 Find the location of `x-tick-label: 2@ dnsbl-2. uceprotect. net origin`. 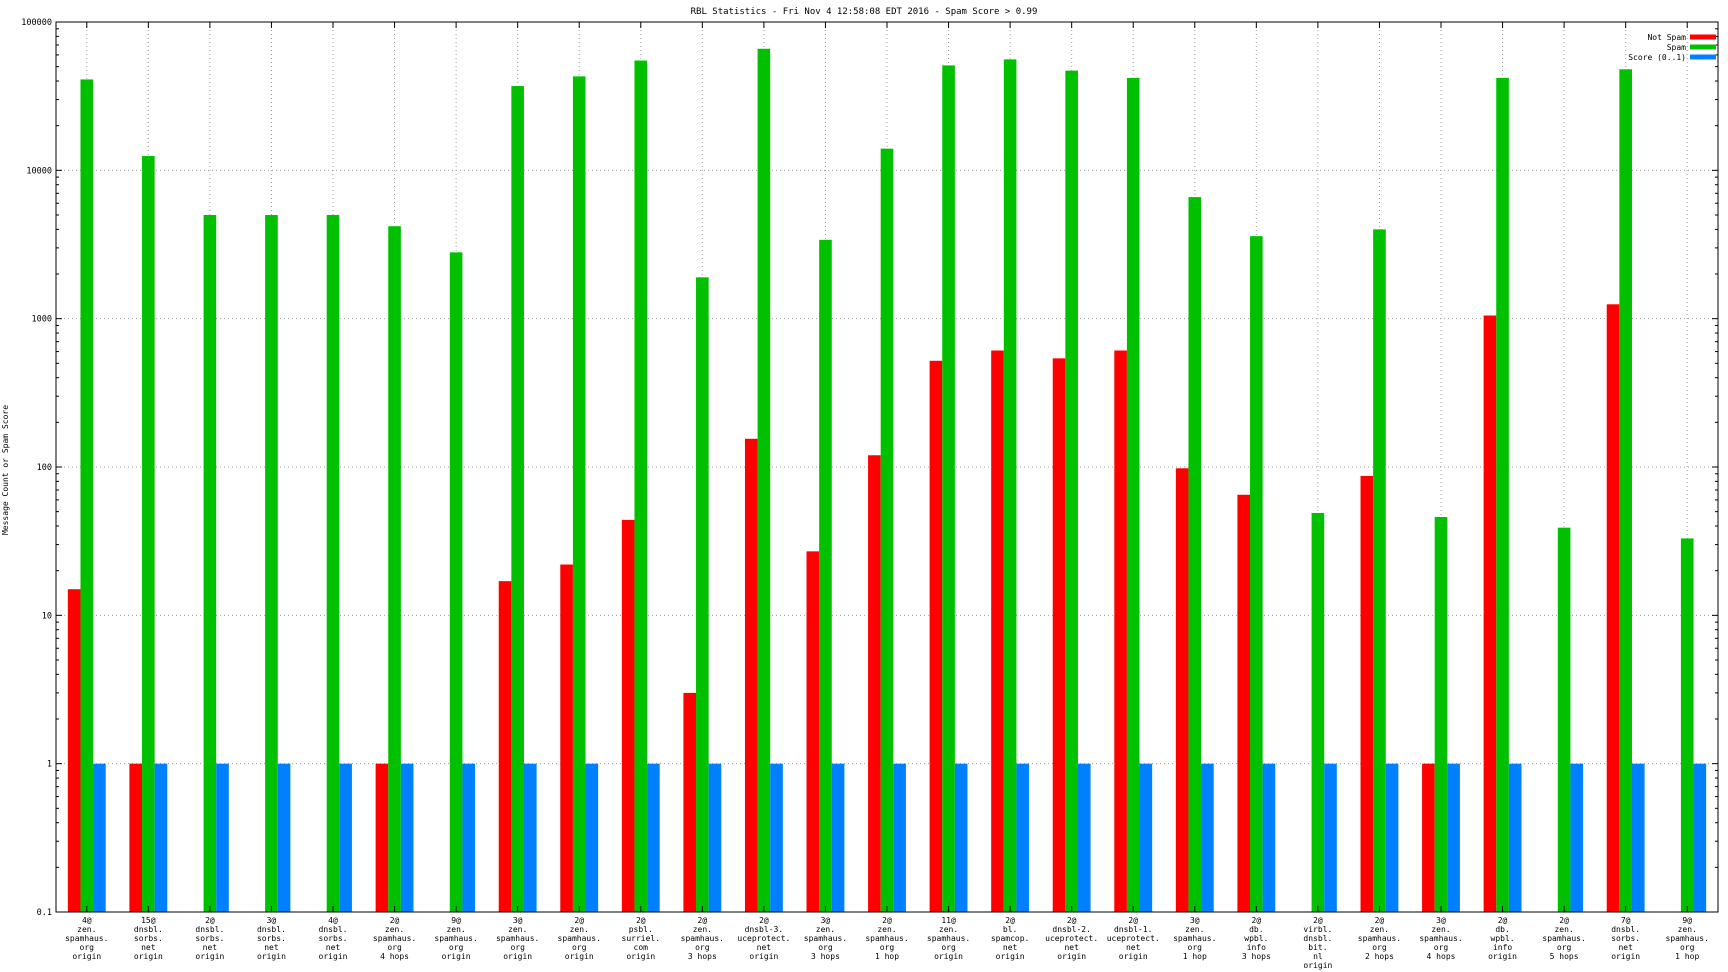

x-tick-label: 2@ dnsbl-2. uceprotect. net origin is located at coordinates (1071, 938).